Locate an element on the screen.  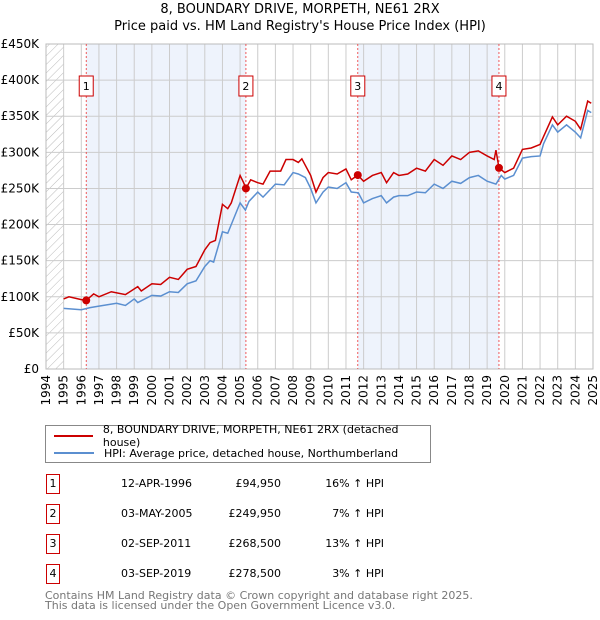
sale-row: 4 03-SEP-2019 £278,500 3% ↑ HPI is located at coordinates (246, 574).